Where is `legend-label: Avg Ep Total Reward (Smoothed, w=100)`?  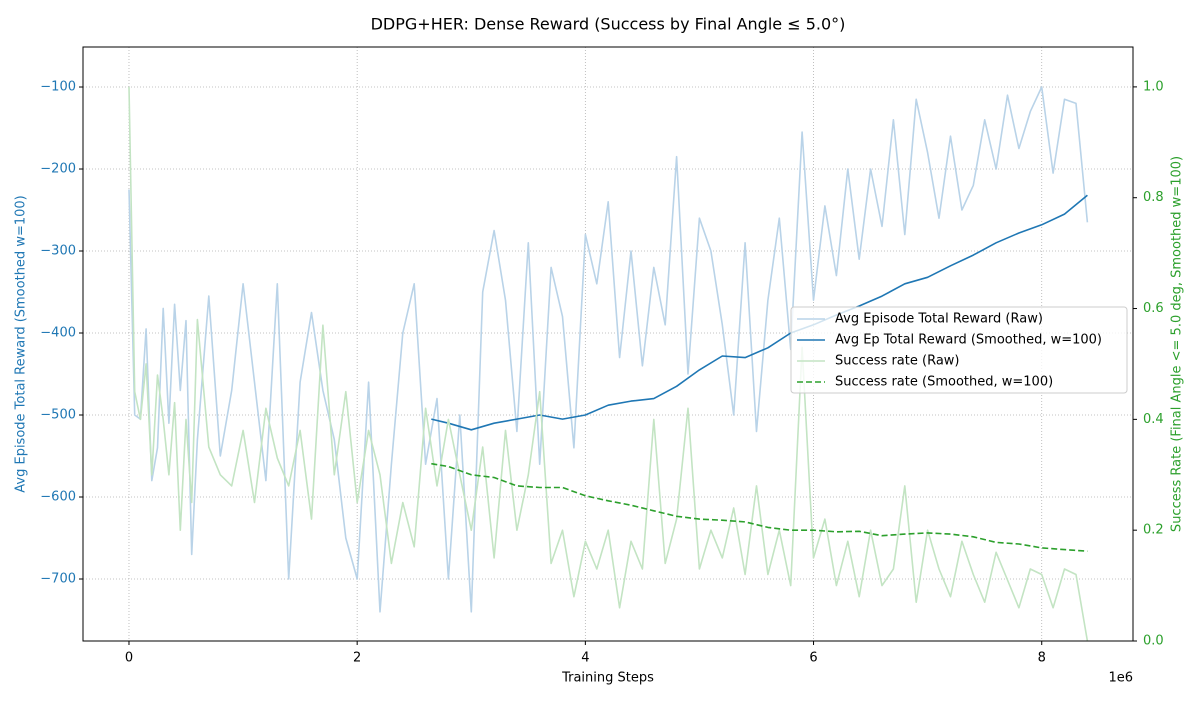
legend-label: Avg Ep Total Reward (Smoothed, w=100) is located at coordinates (968, 340).